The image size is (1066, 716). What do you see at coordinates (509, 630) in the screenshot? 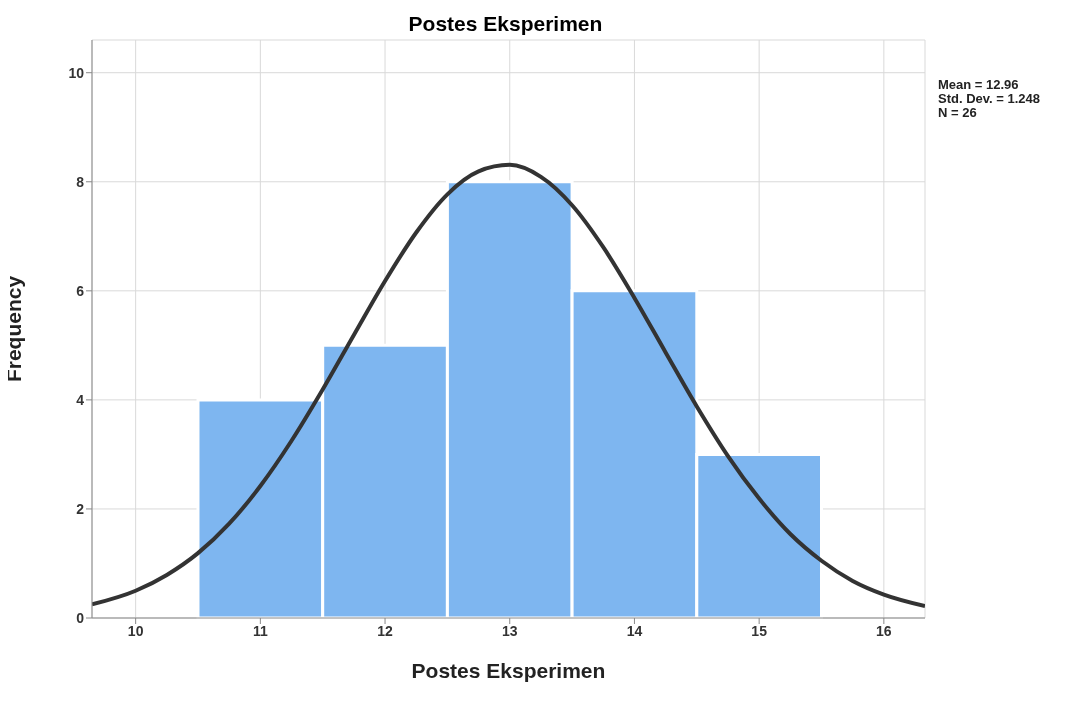
I see `x-tick-label: 13` at bounding box center [509, 630].